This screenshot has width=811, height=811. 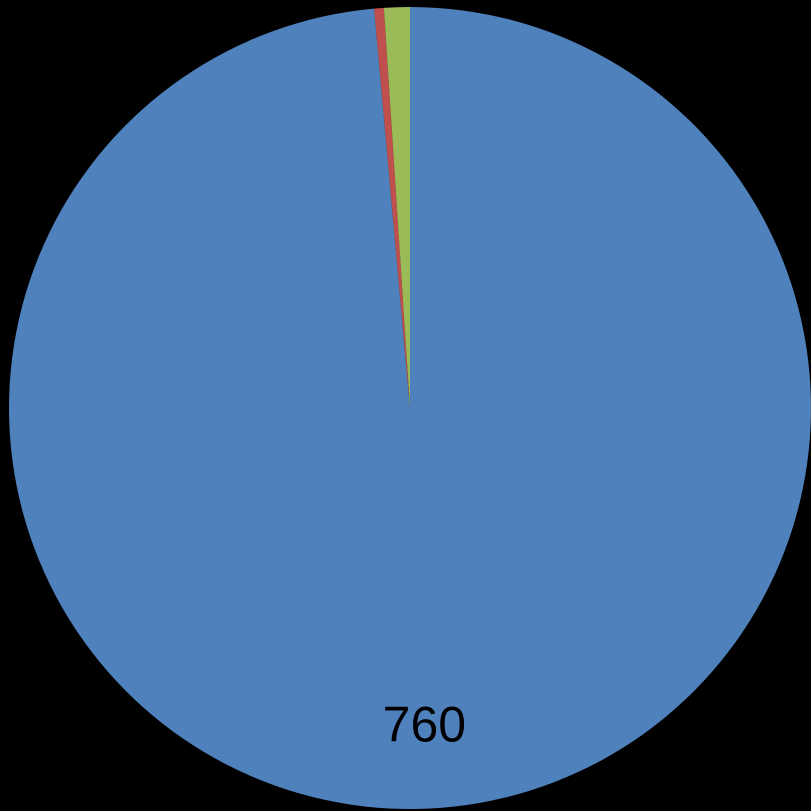 I want to click on pie-slice-0-label: 760, so click(x=424, y=725).